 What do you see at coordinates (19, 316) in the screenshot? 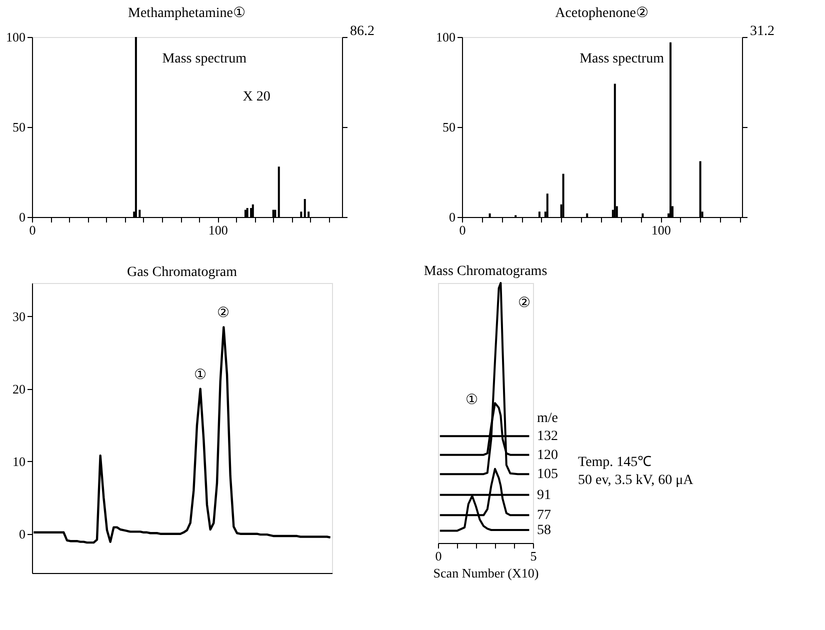
I see `y-tick-label: 30` at bounding box center [19, 316].